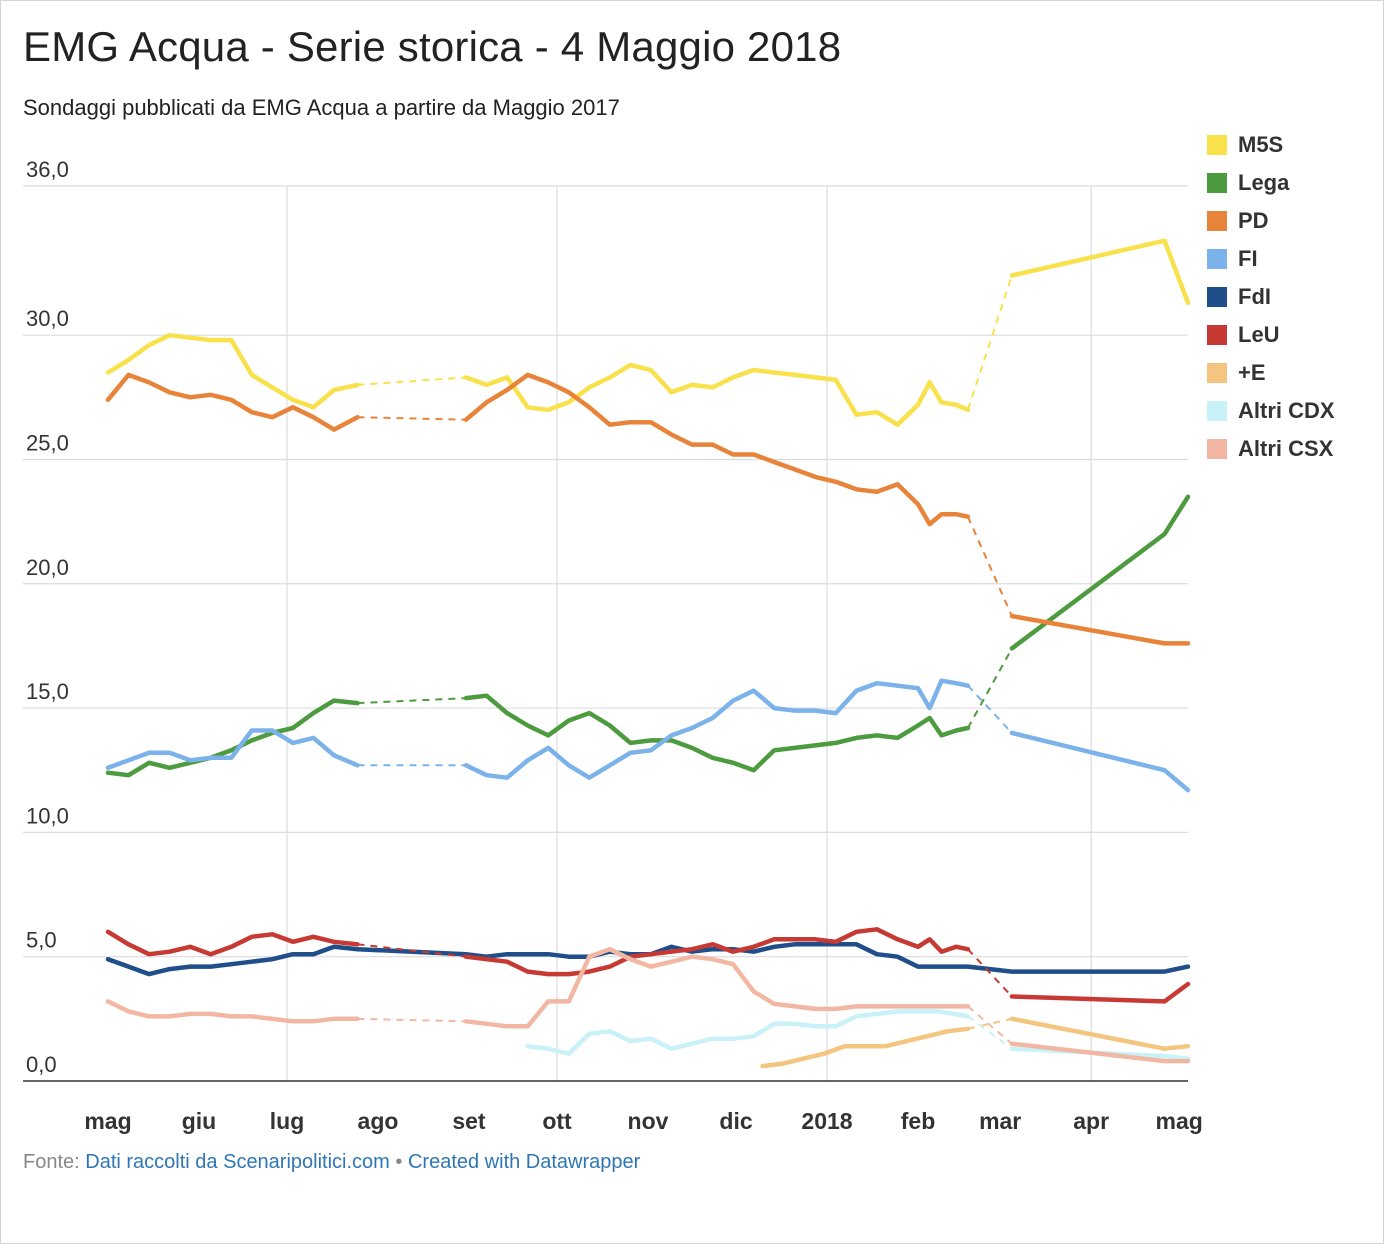 The width and height of the screenshot is (1384, 1245). What do you see at coordinates (287, 1121) in the screenshot?
I see `x-tick-label: lug` at bounding box center [287, 1121].